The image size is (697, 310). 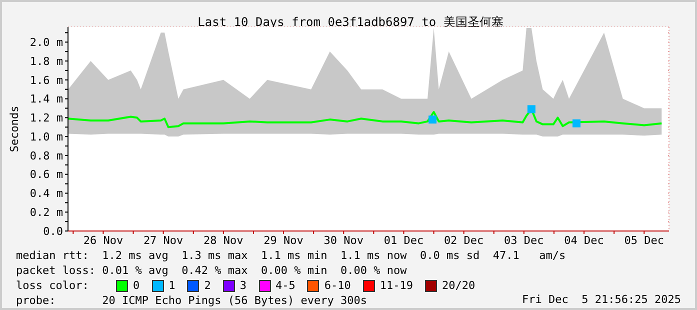 What do you see at coordinates (47, 155) in the screenshot?
I see `y-tick-label: 0.8 m` at bounding box center [47, 155].